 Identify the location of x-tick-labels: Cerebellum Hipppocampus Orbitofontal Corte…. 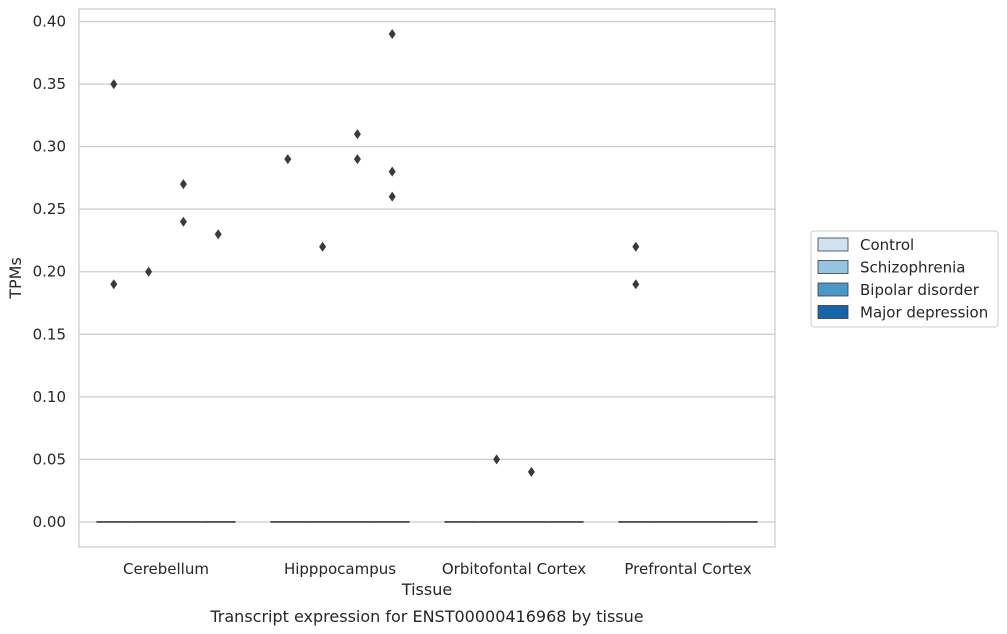
(437, 569).